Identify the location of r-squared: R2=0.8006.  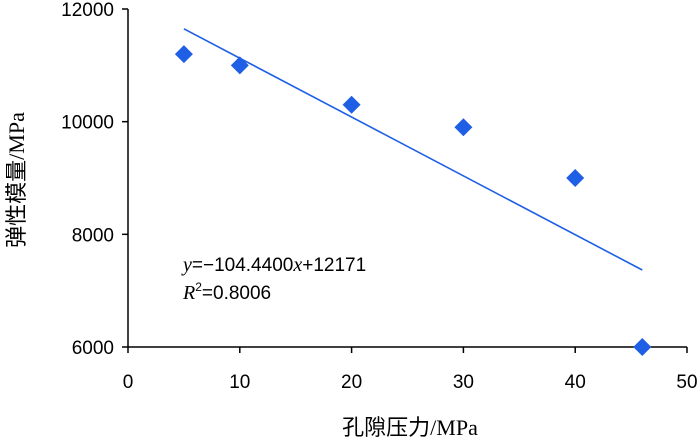
(226, 292).